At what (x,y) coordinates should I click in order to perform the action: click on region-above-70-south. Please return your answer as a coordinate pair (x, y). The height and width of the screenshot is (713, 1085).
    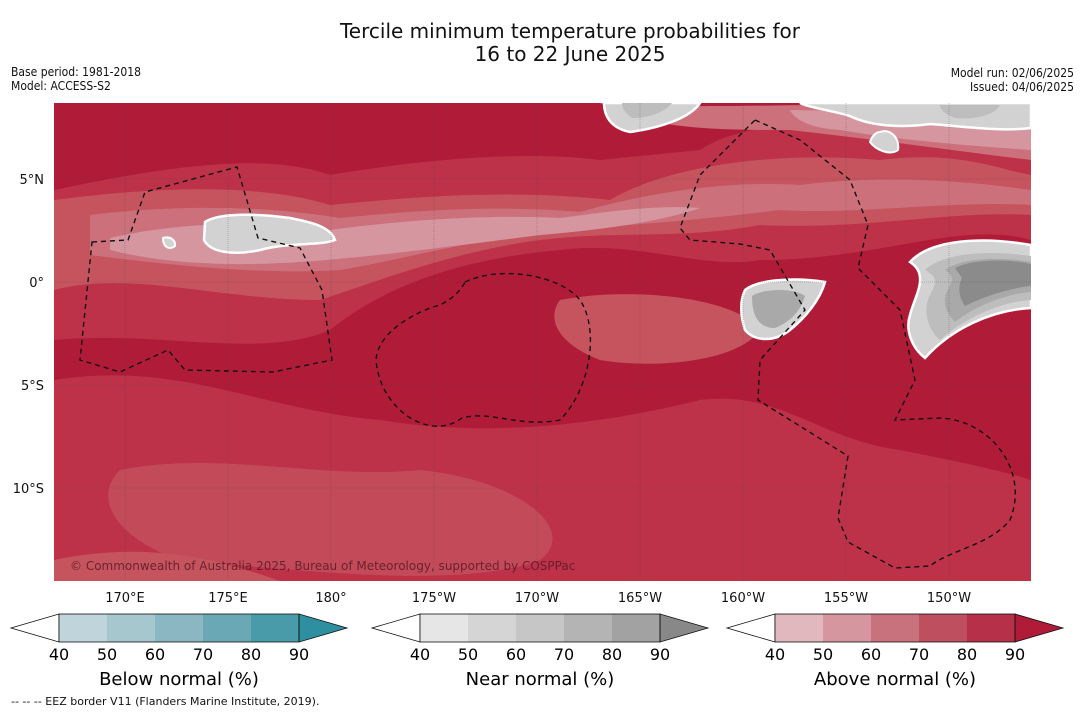
    Looking at the image, I should click on (330, 519).